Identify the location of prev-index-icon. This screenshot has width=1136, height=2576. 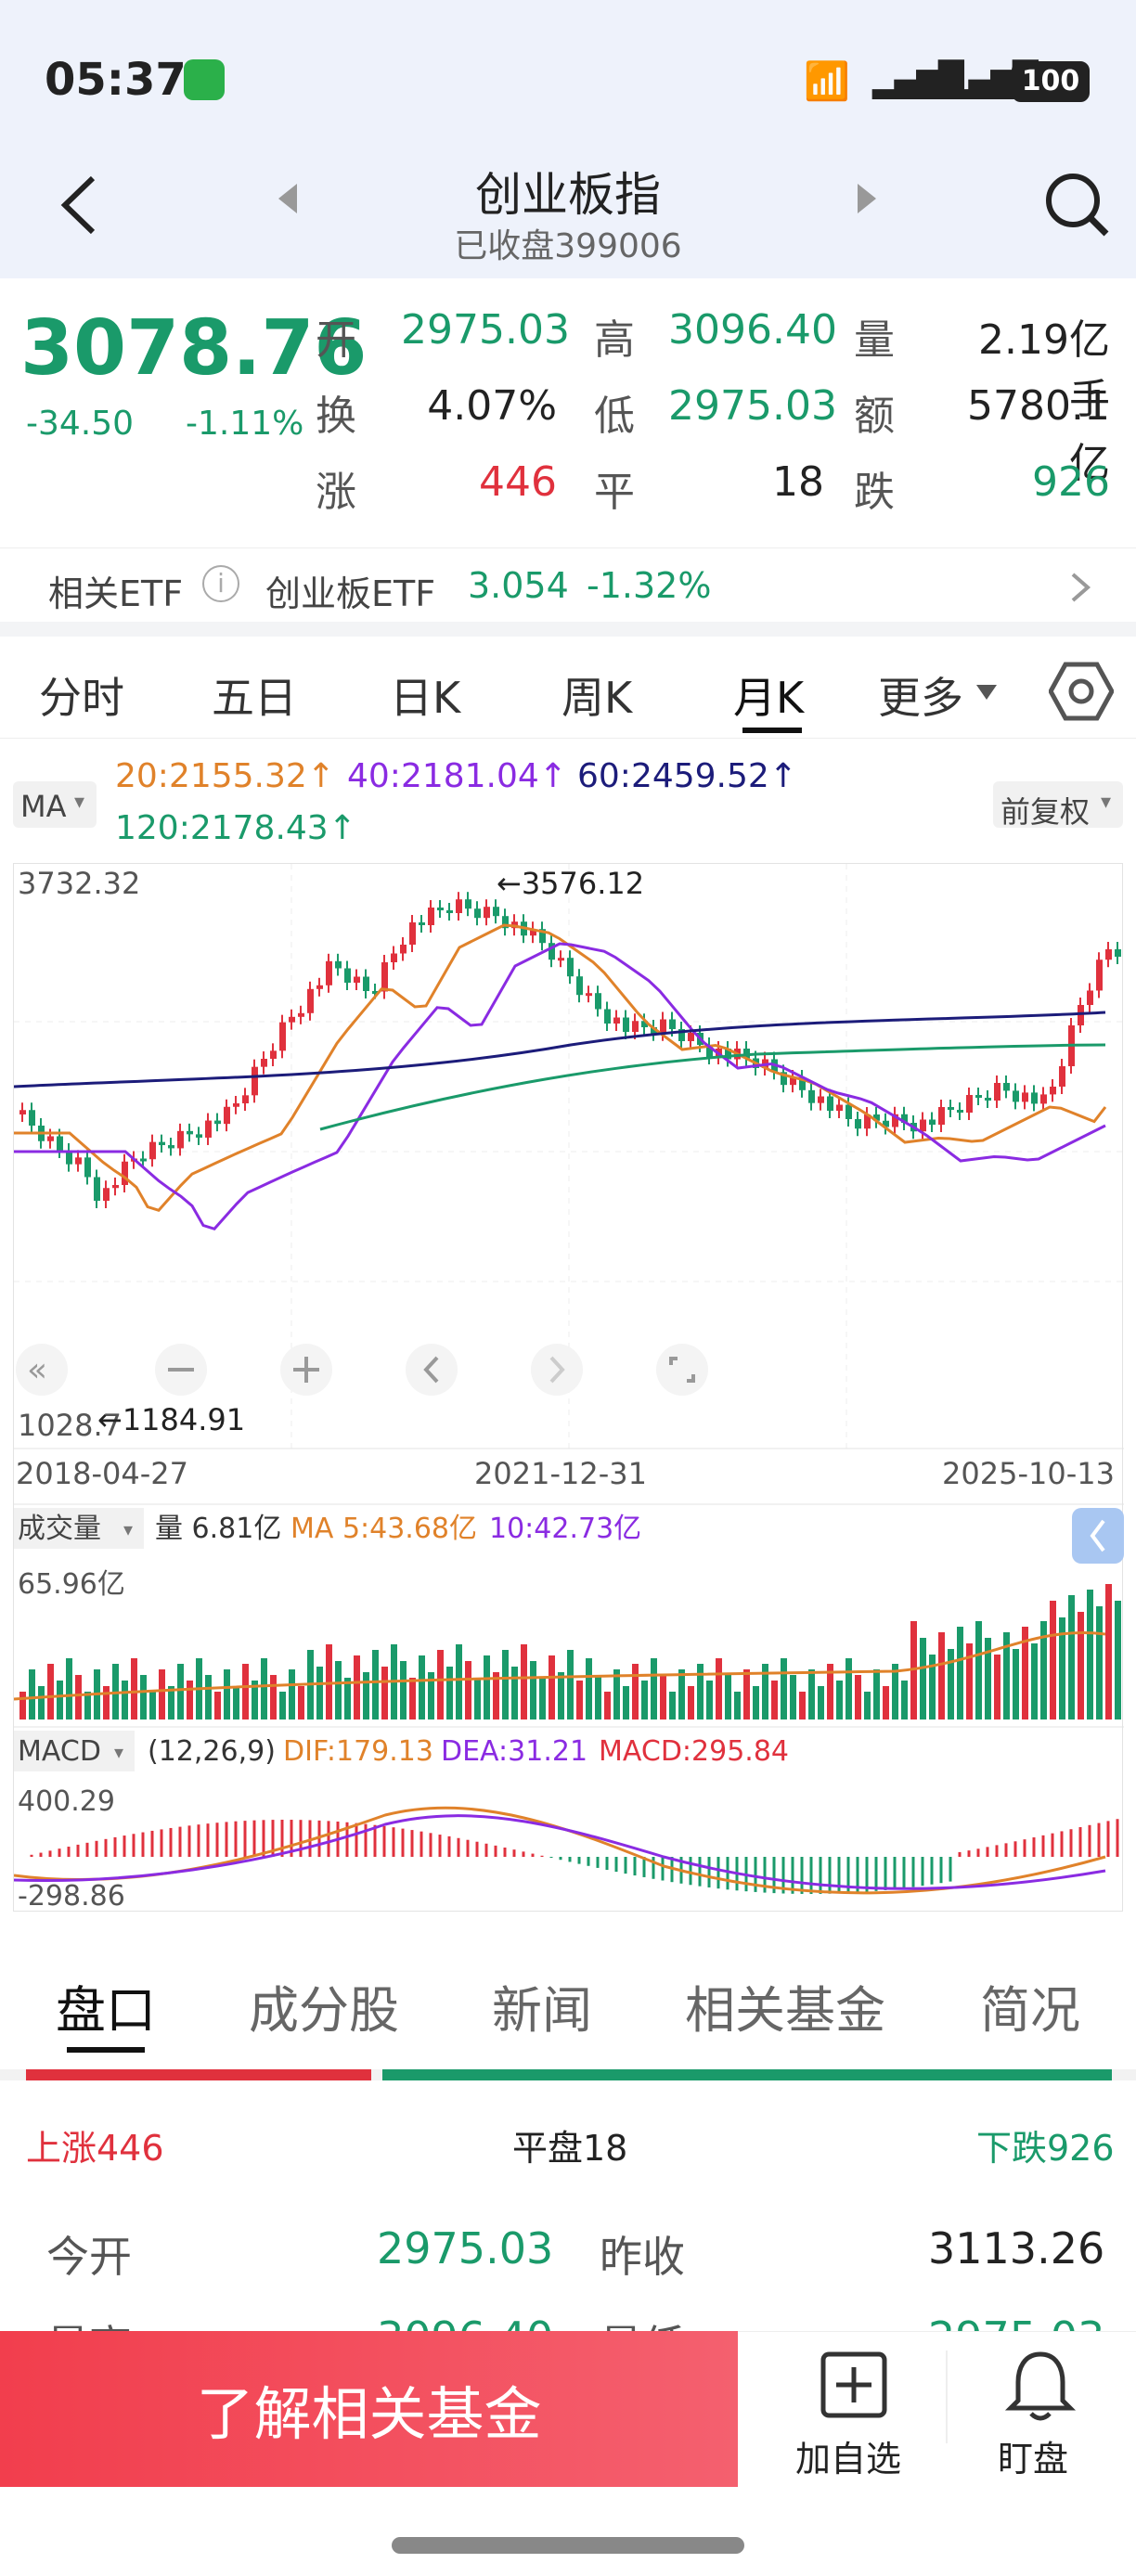
(289, 198).